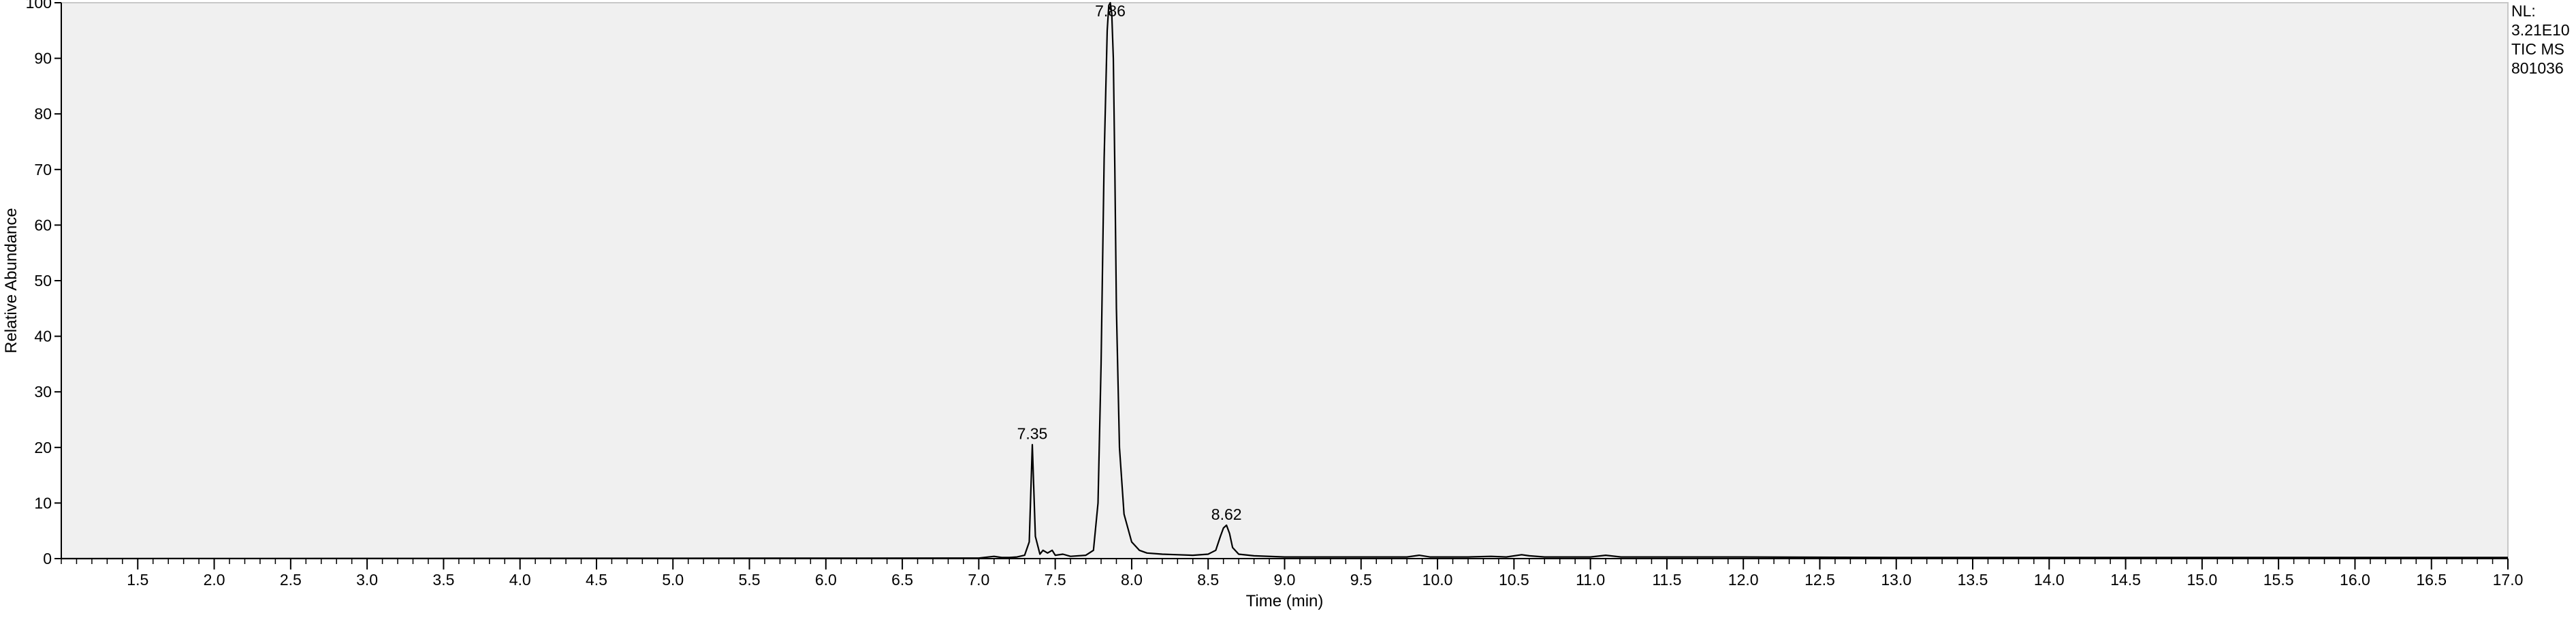  Describe the element at coordinates (43, 392) in the screenshot. I see `y-tick-label: 30` at that location.